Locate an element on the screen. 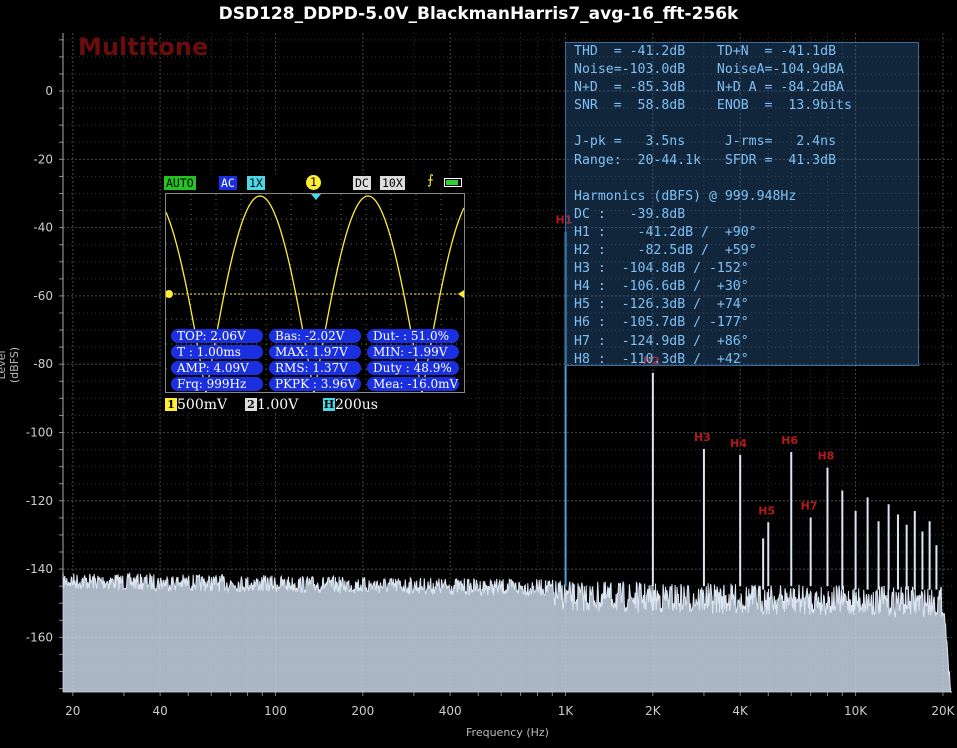 The width and height of the screenshot is (957, 748). y-tick-label: -80 is located at coordinates (43, 364).